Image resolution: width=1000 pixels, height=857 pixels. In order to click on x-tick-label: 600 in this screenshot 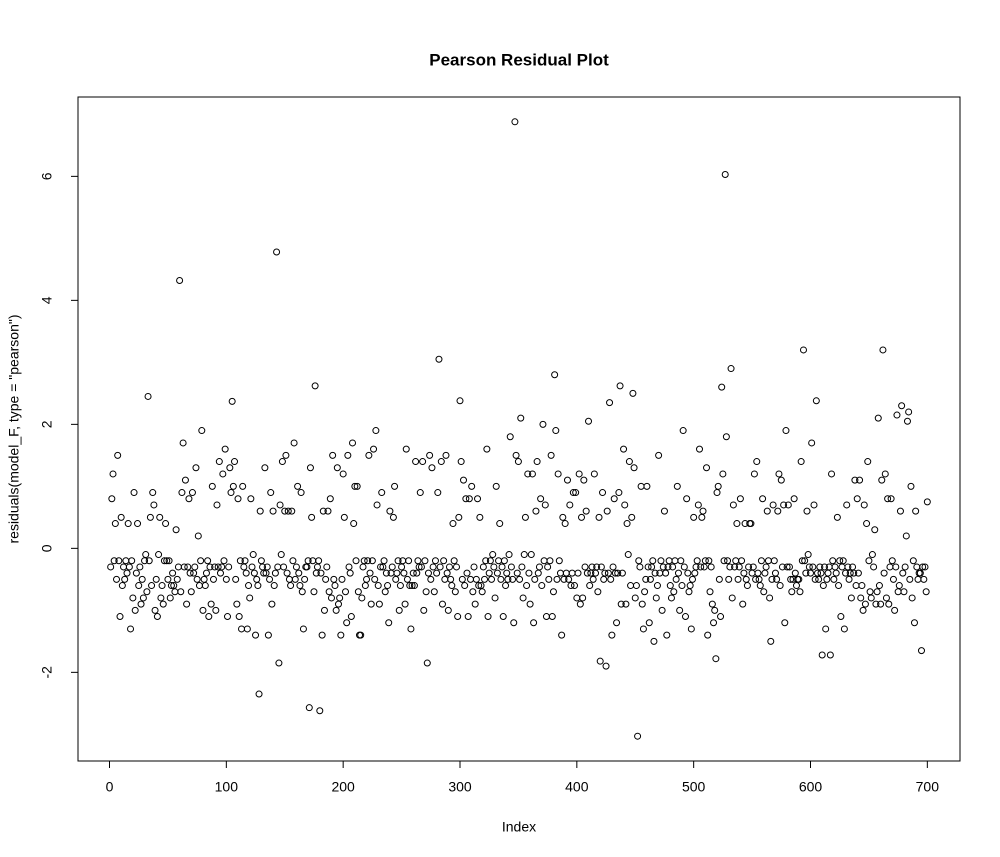, I will do `click(811, 787)`.